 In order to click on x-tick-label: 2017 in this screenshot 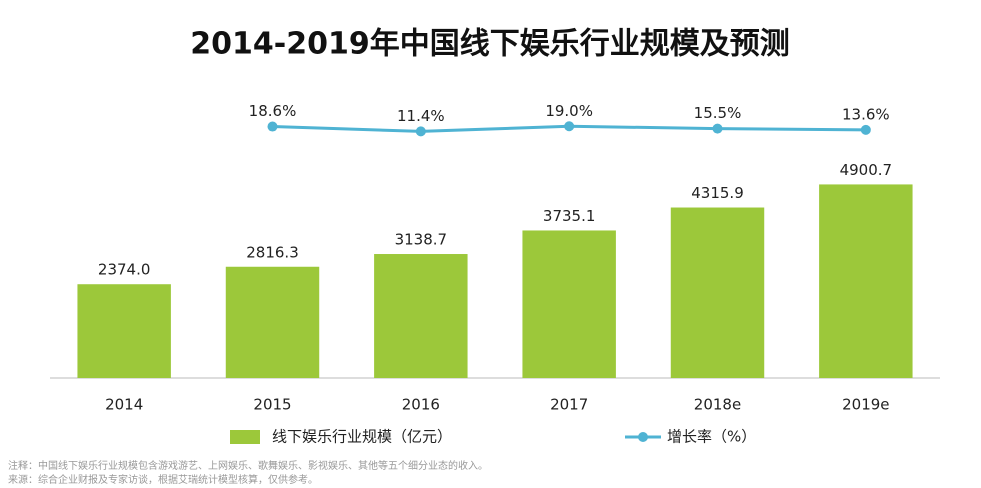, I will do `click(569, 405)`.